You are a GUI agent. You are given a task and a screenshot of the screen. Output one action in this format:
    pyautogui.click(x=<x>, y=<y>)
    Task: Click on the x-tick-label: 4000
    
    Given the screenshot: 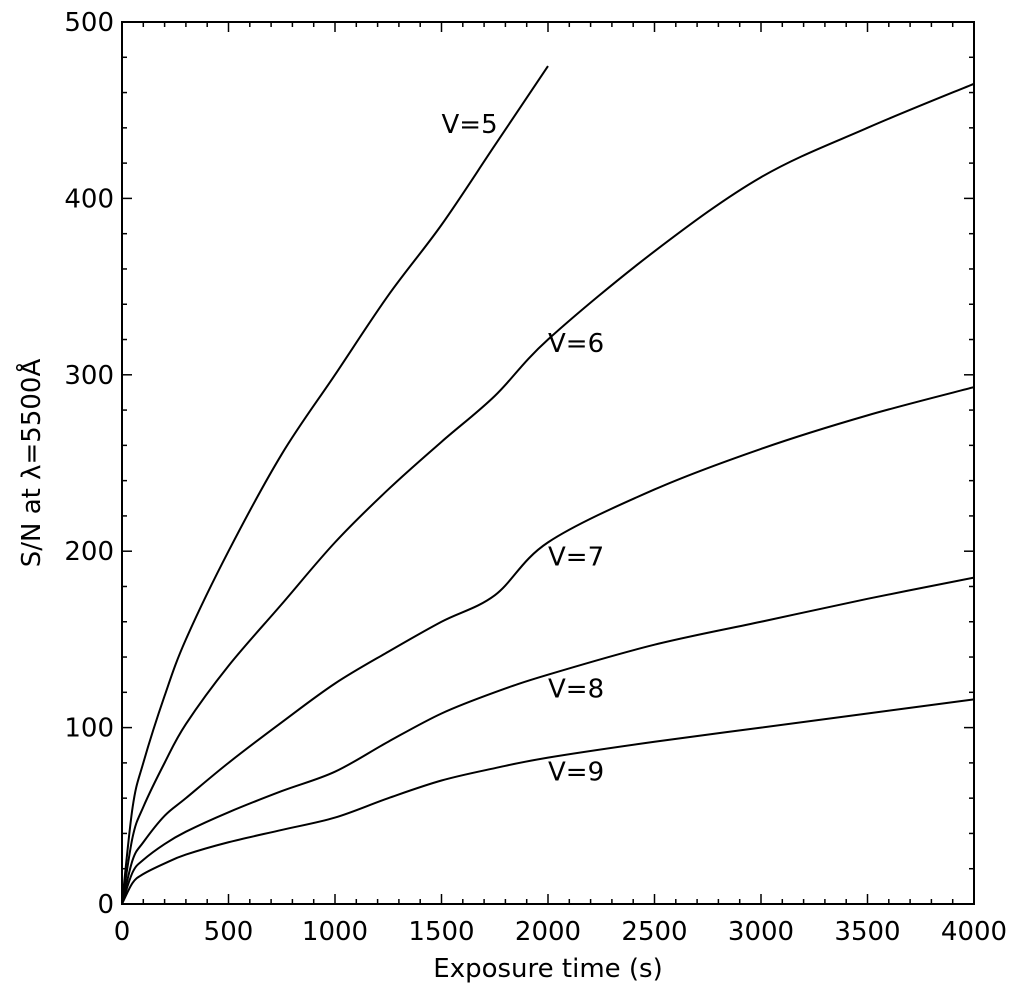 What is the action you would take?
    pyautogui.click(x=974, y=932)
    